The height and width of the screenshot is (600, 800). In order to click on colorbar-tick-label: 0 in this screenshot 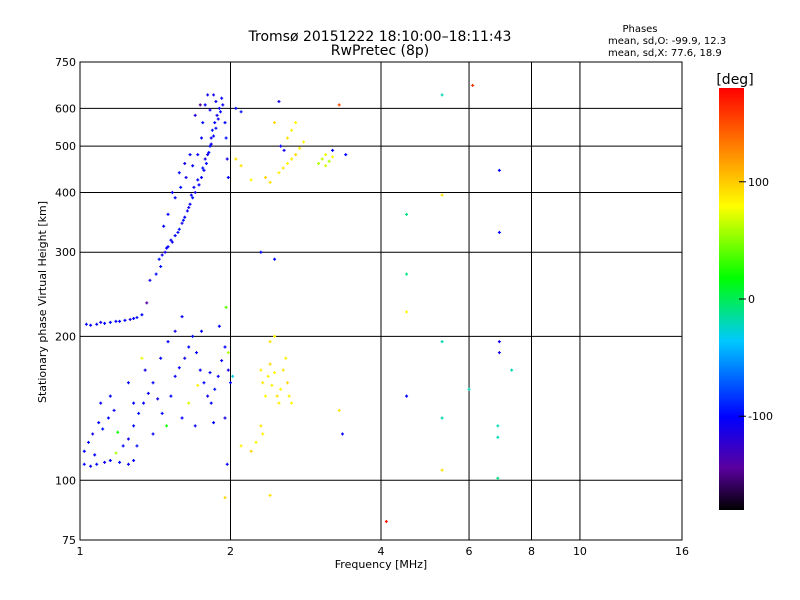, I will do `click(751, 299)`.